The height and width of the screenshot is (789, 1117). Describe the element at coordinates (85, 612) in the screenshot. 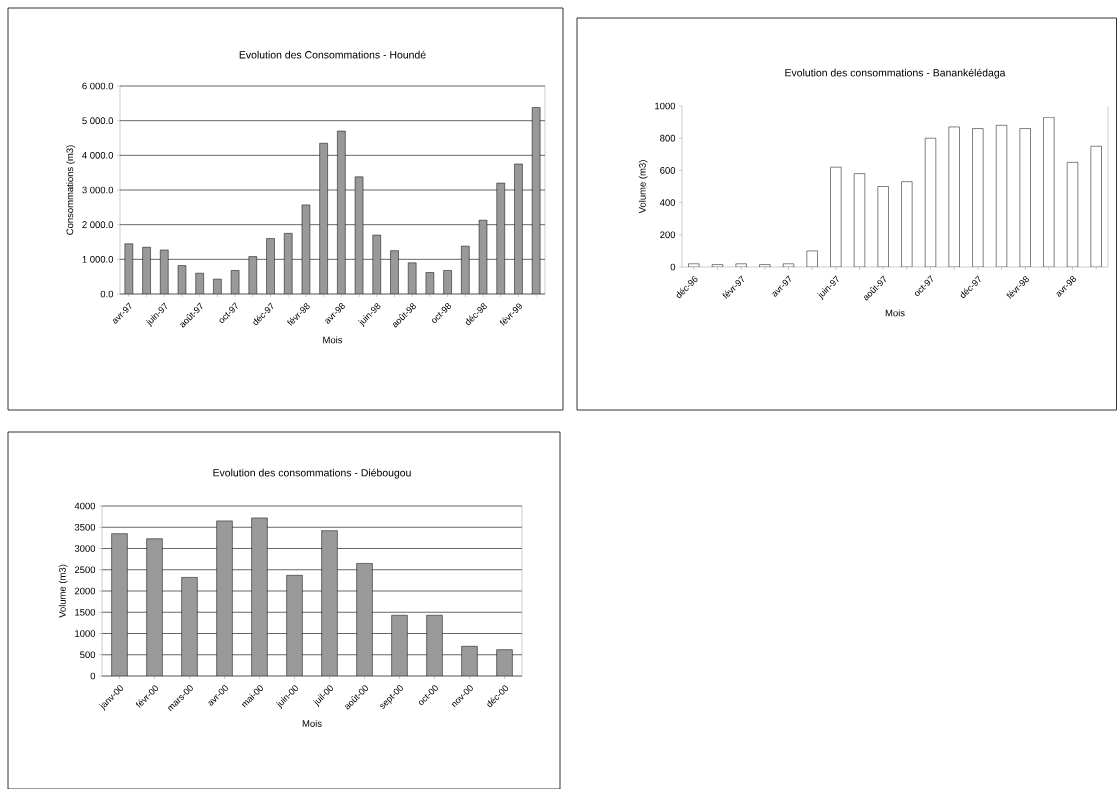

I see `y-tick-label: 1500` at that location.